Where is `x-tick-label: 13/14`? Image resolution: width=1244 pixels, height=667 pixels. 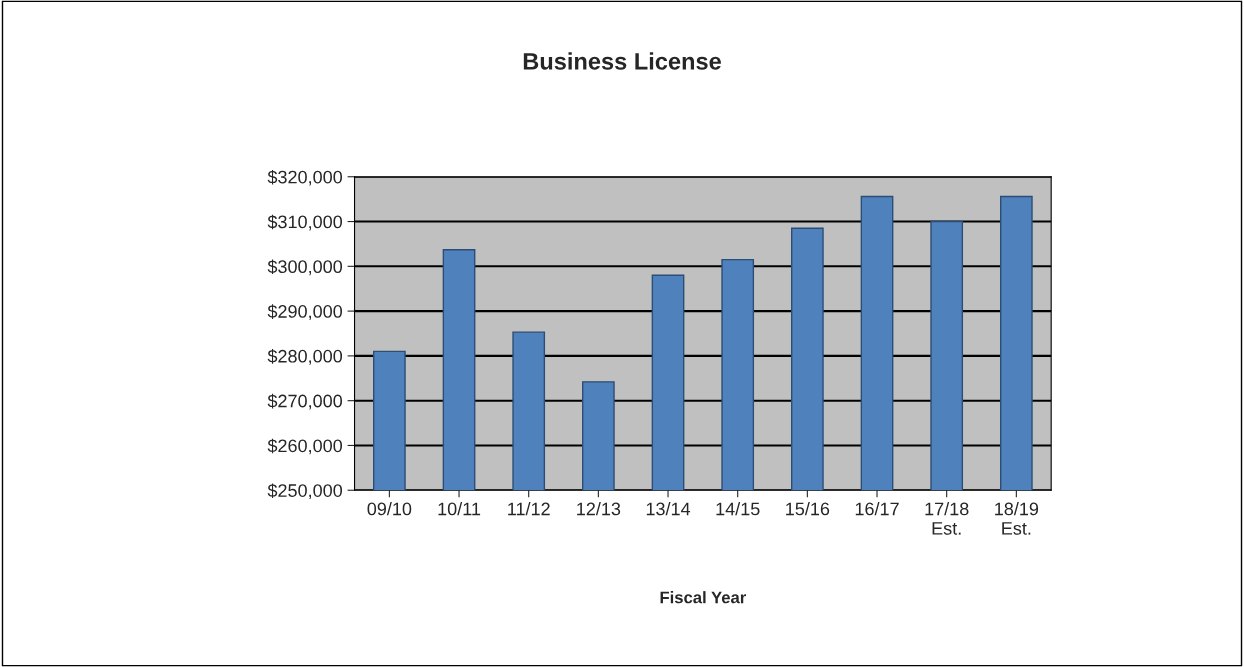 x-tick-label: 13/14 is located at coordinates (668, 509).